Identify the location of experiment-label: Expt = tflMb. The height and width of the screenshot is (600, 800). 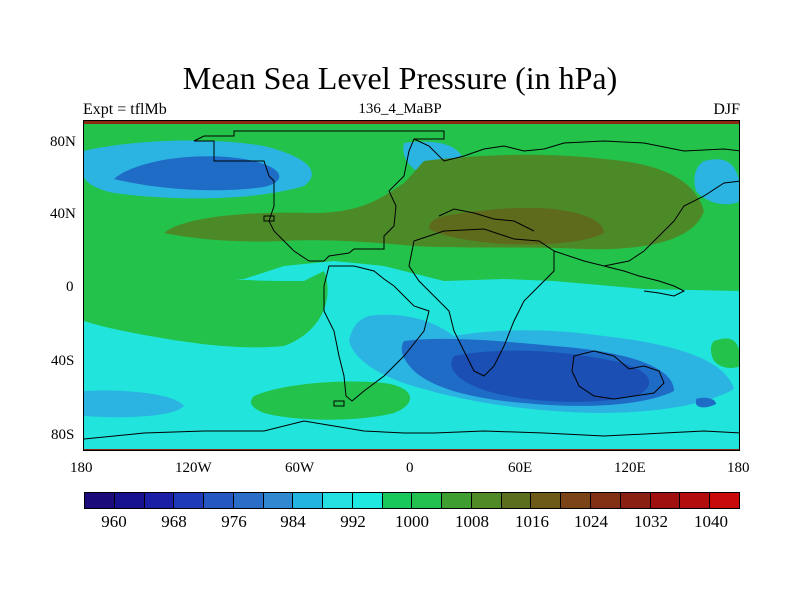
(125, 109).